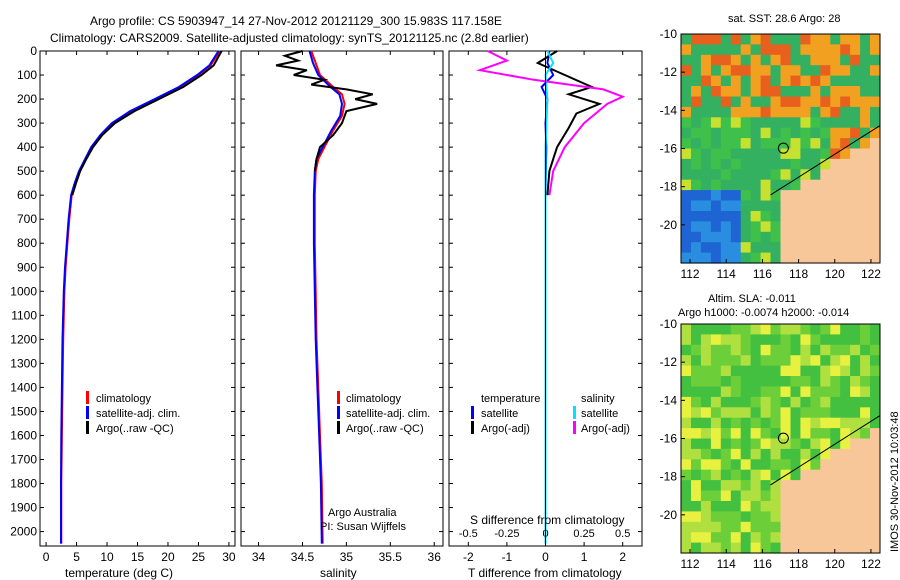  What do you see at coordinates (33, 51) in the screenshot?
I see `y-tick-label: 0` at bounding box center [33, 51].